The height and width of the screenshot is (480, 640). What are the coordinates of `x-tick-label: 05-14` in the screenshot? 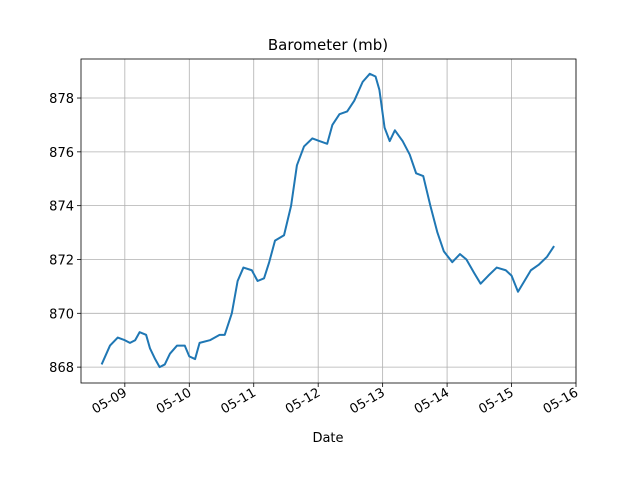 It's located at (432, 401).